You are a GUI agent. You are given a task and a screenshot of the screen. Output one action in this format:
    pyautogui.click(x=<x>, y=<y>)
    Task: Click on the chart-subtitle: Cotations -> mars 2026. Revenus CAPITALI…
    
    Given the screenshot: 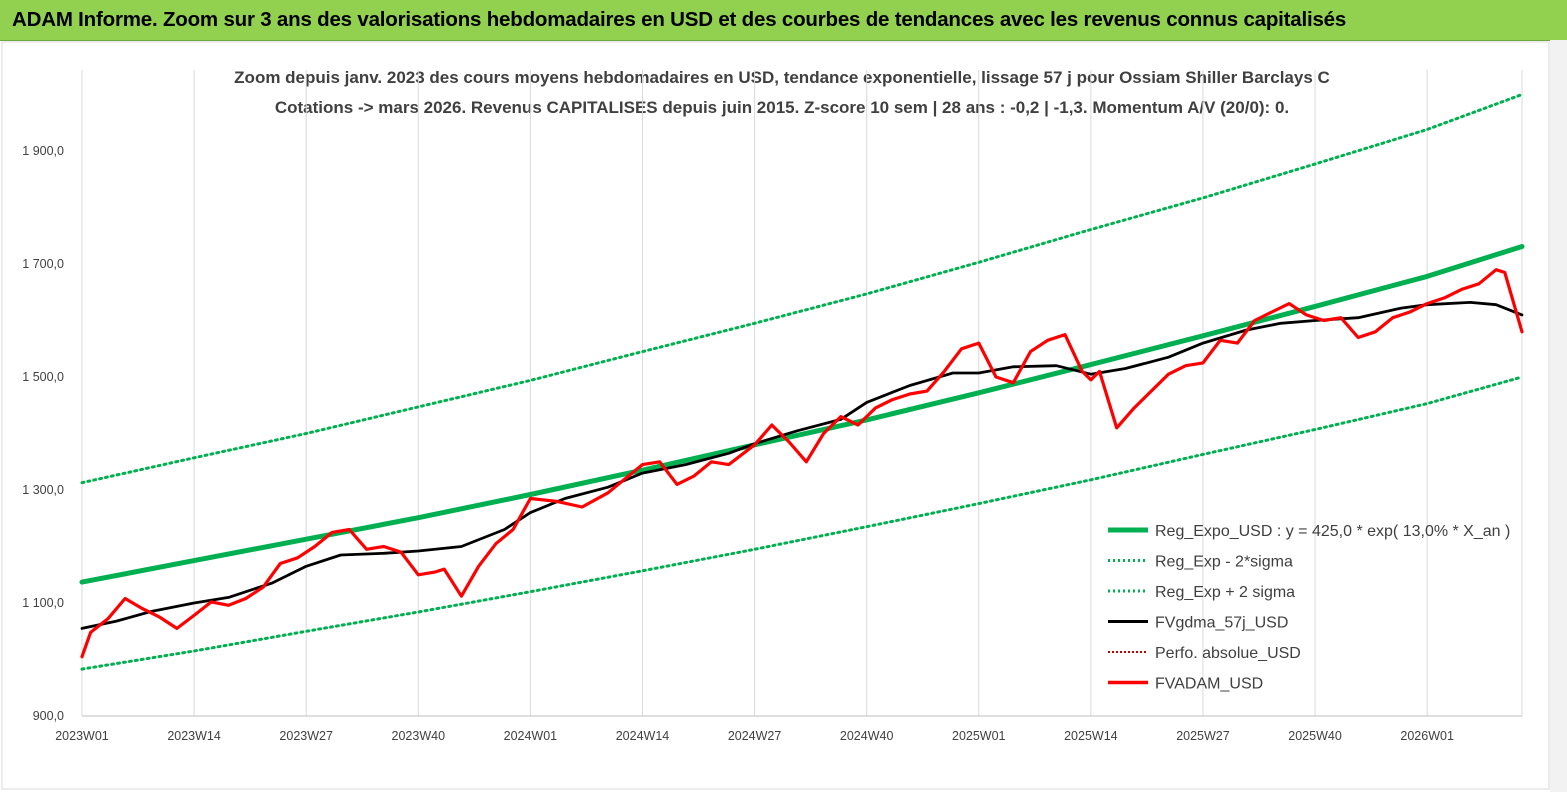 What is the action you would take?
    pyautogui.click(x=782, y=107)
    